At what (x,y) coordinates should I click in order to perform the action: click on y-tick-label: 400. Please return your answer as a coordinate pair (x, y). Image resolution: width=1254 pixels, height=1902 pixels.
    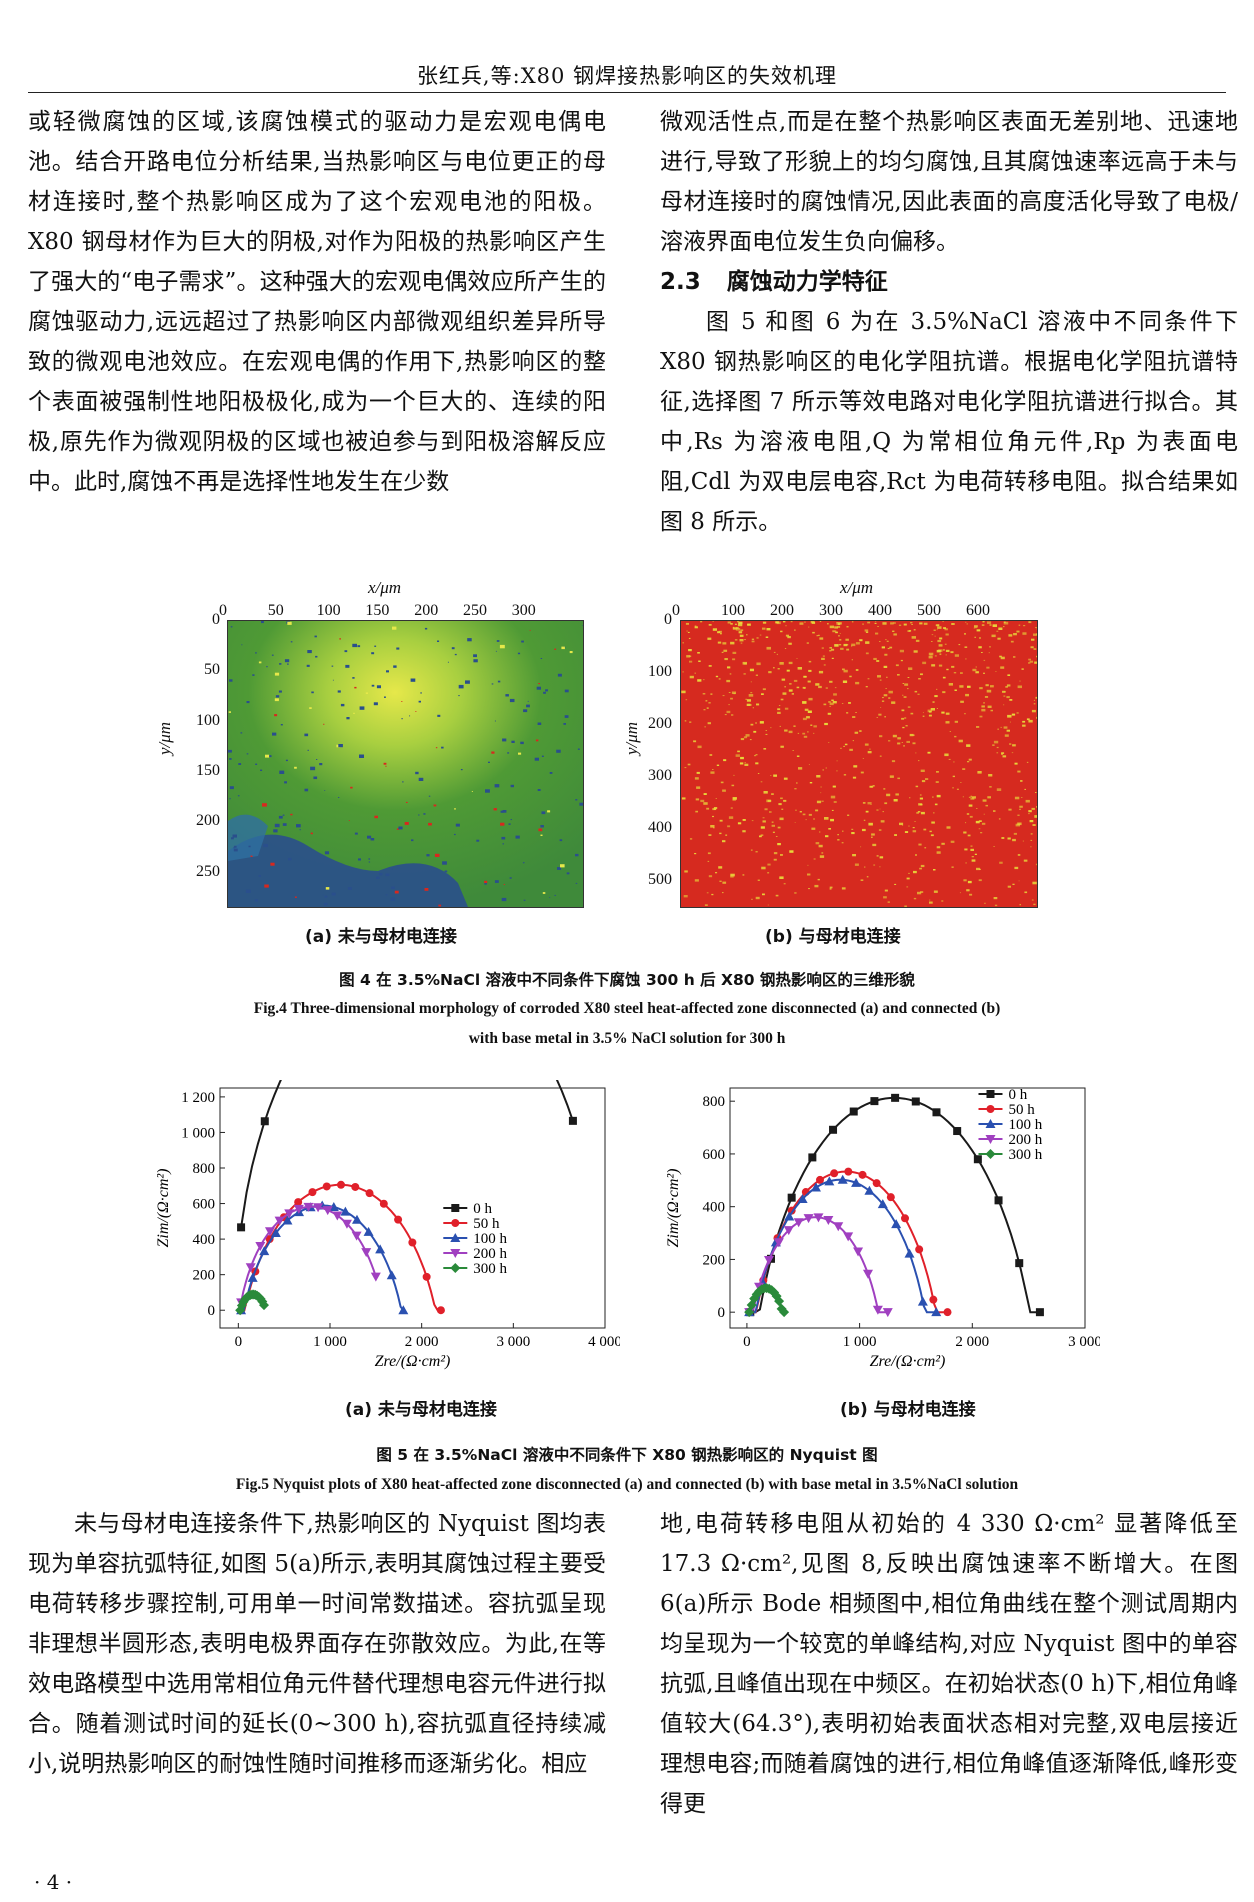
    Looking at the image, I should click on (204, 1240).